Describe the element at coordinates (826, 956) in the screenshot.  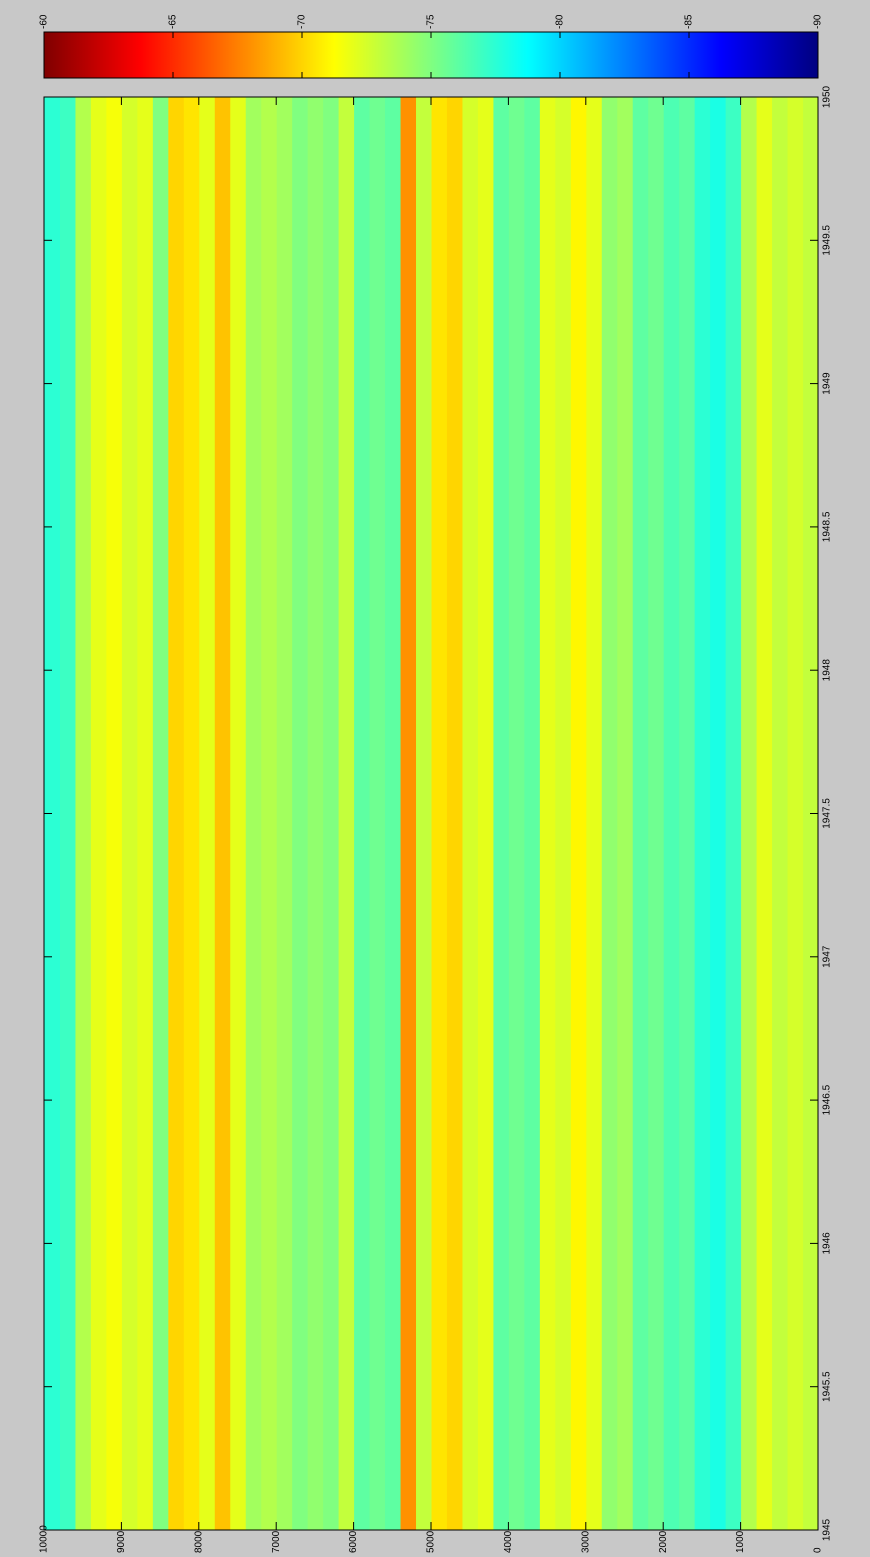
I see `x-tick-label: 1947` at that location.